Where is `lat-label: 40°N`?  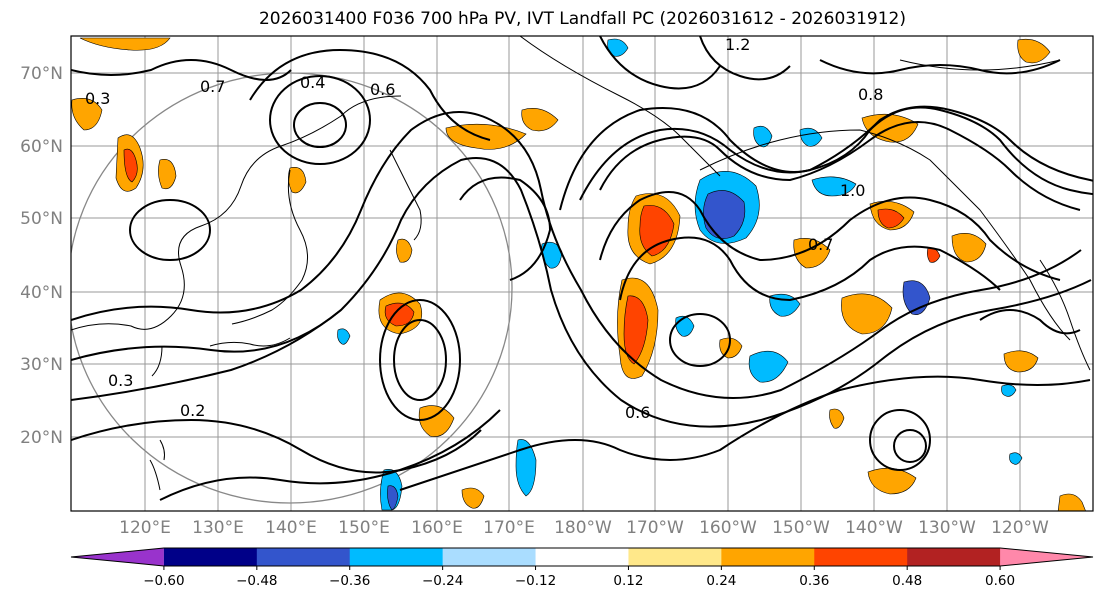 lat-label: 40°N is located at coordinates (41, 293).